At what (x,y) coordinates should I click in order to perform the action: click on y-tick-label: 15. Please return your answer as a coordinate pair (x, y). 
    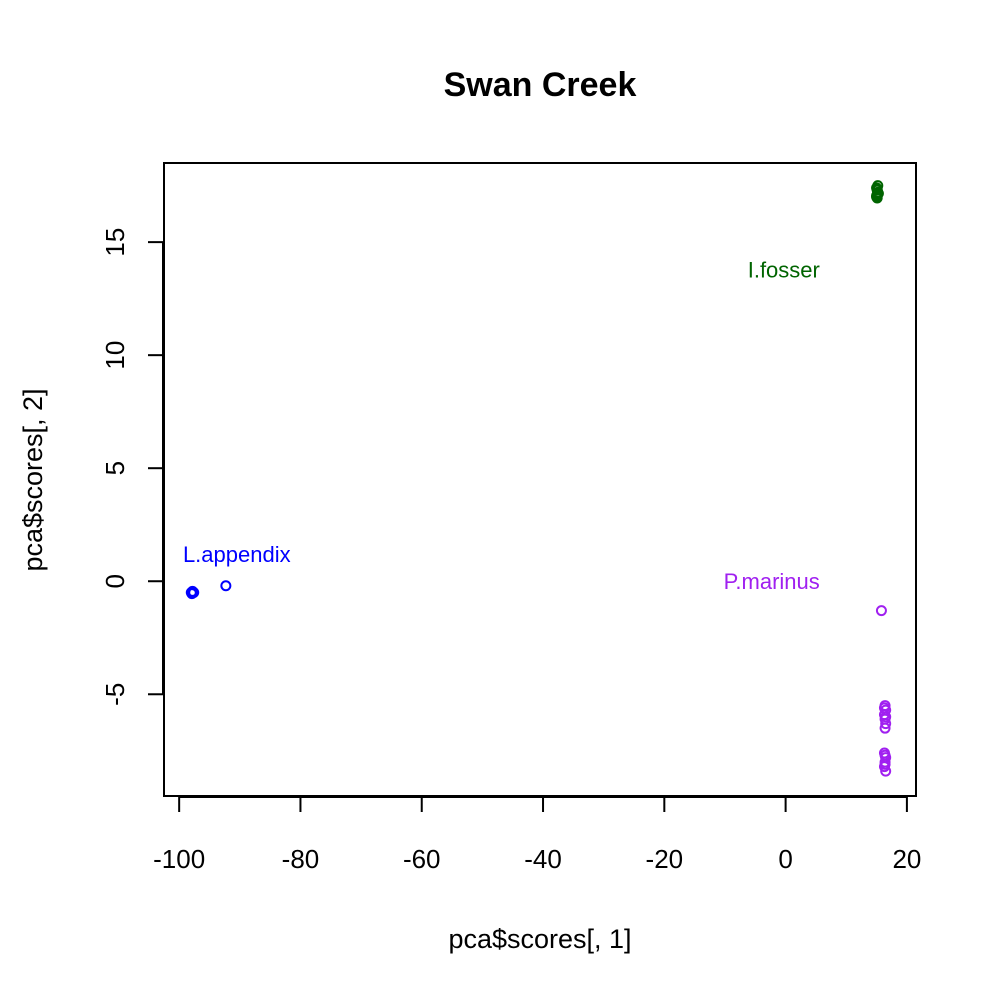
    Looking at the image, I should click on (115, 242).